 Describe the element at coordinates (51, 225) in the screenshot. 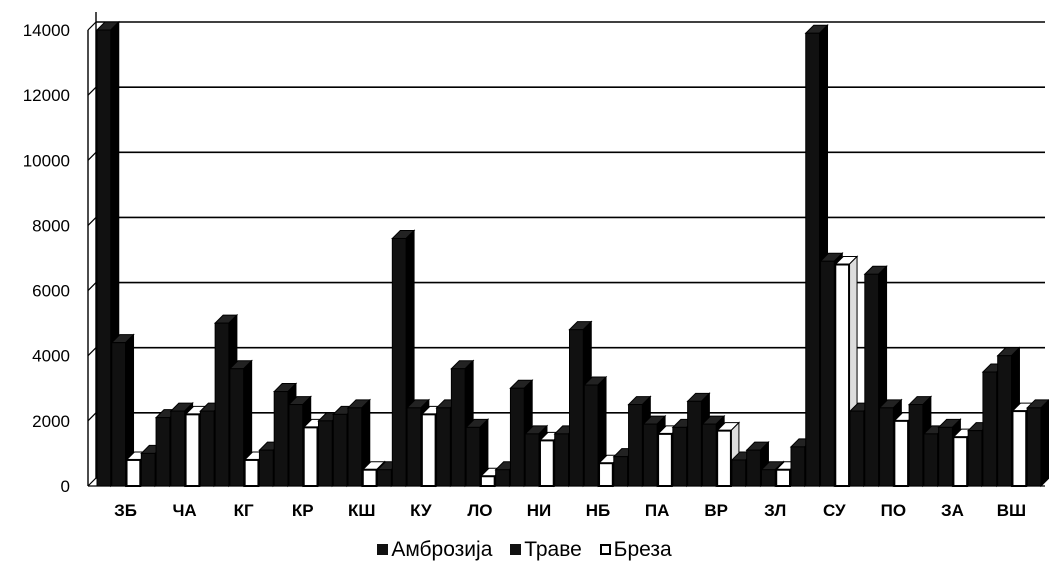

I see `y-tick-label: 8000` at that location.